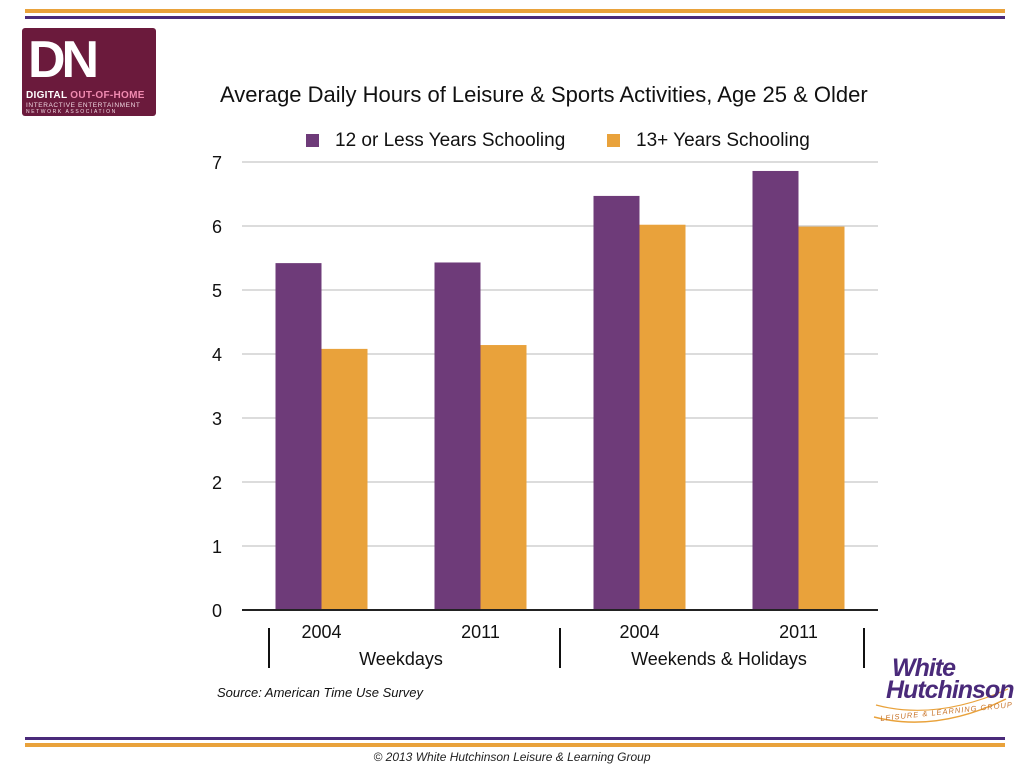  What do you see at coordinates (217, 355) in the screenshot?
I see `y-tick-label: 4` at bounding box center [217, 355].